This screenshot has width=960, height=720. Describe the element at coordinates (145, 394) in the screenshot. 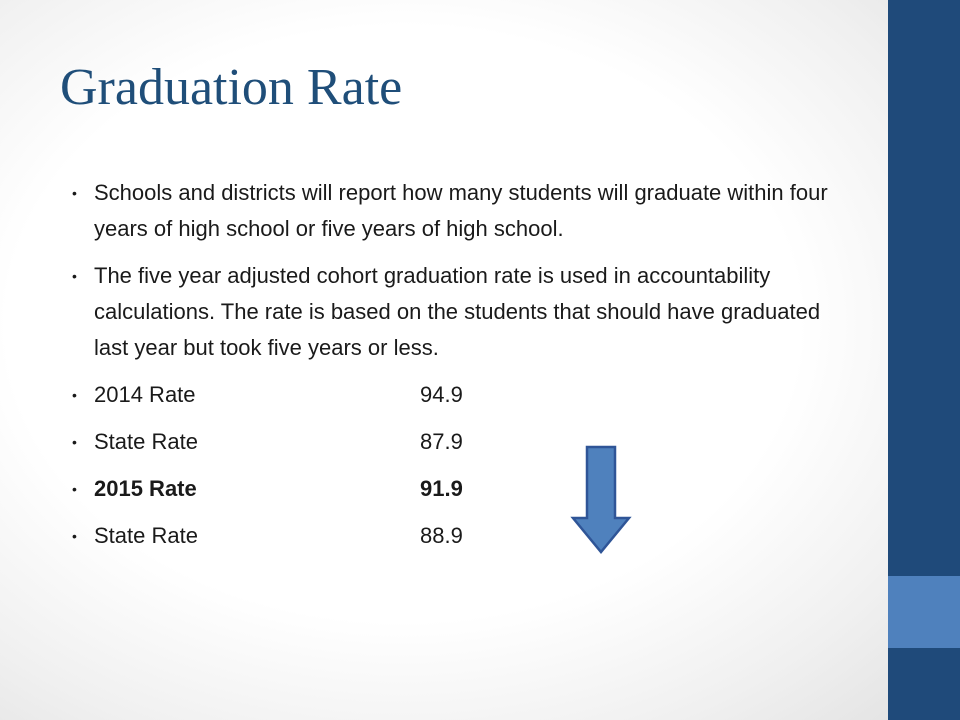

I see `rate-label: 2014 Rate` at that location.